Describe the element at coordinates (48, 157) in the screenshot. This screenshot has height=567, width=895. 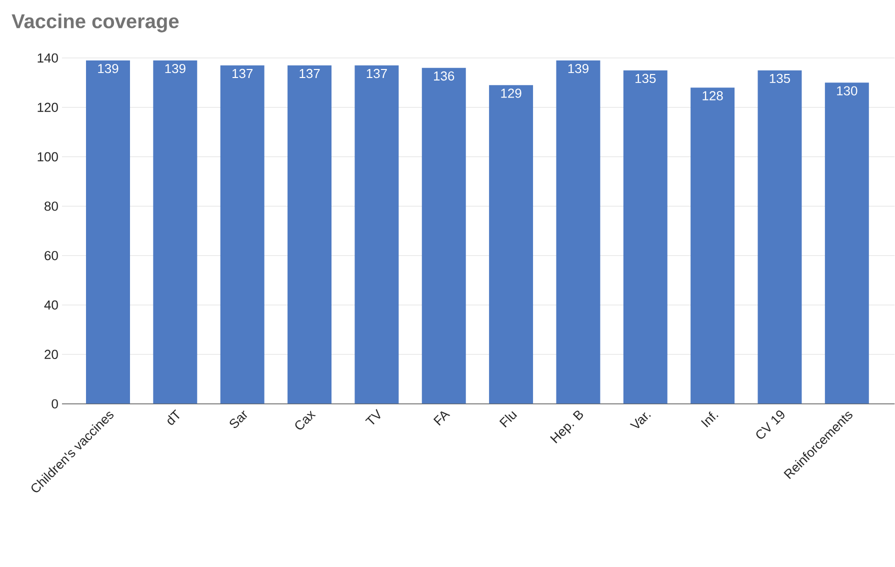
I see `y-tick-label: 100` at that location.